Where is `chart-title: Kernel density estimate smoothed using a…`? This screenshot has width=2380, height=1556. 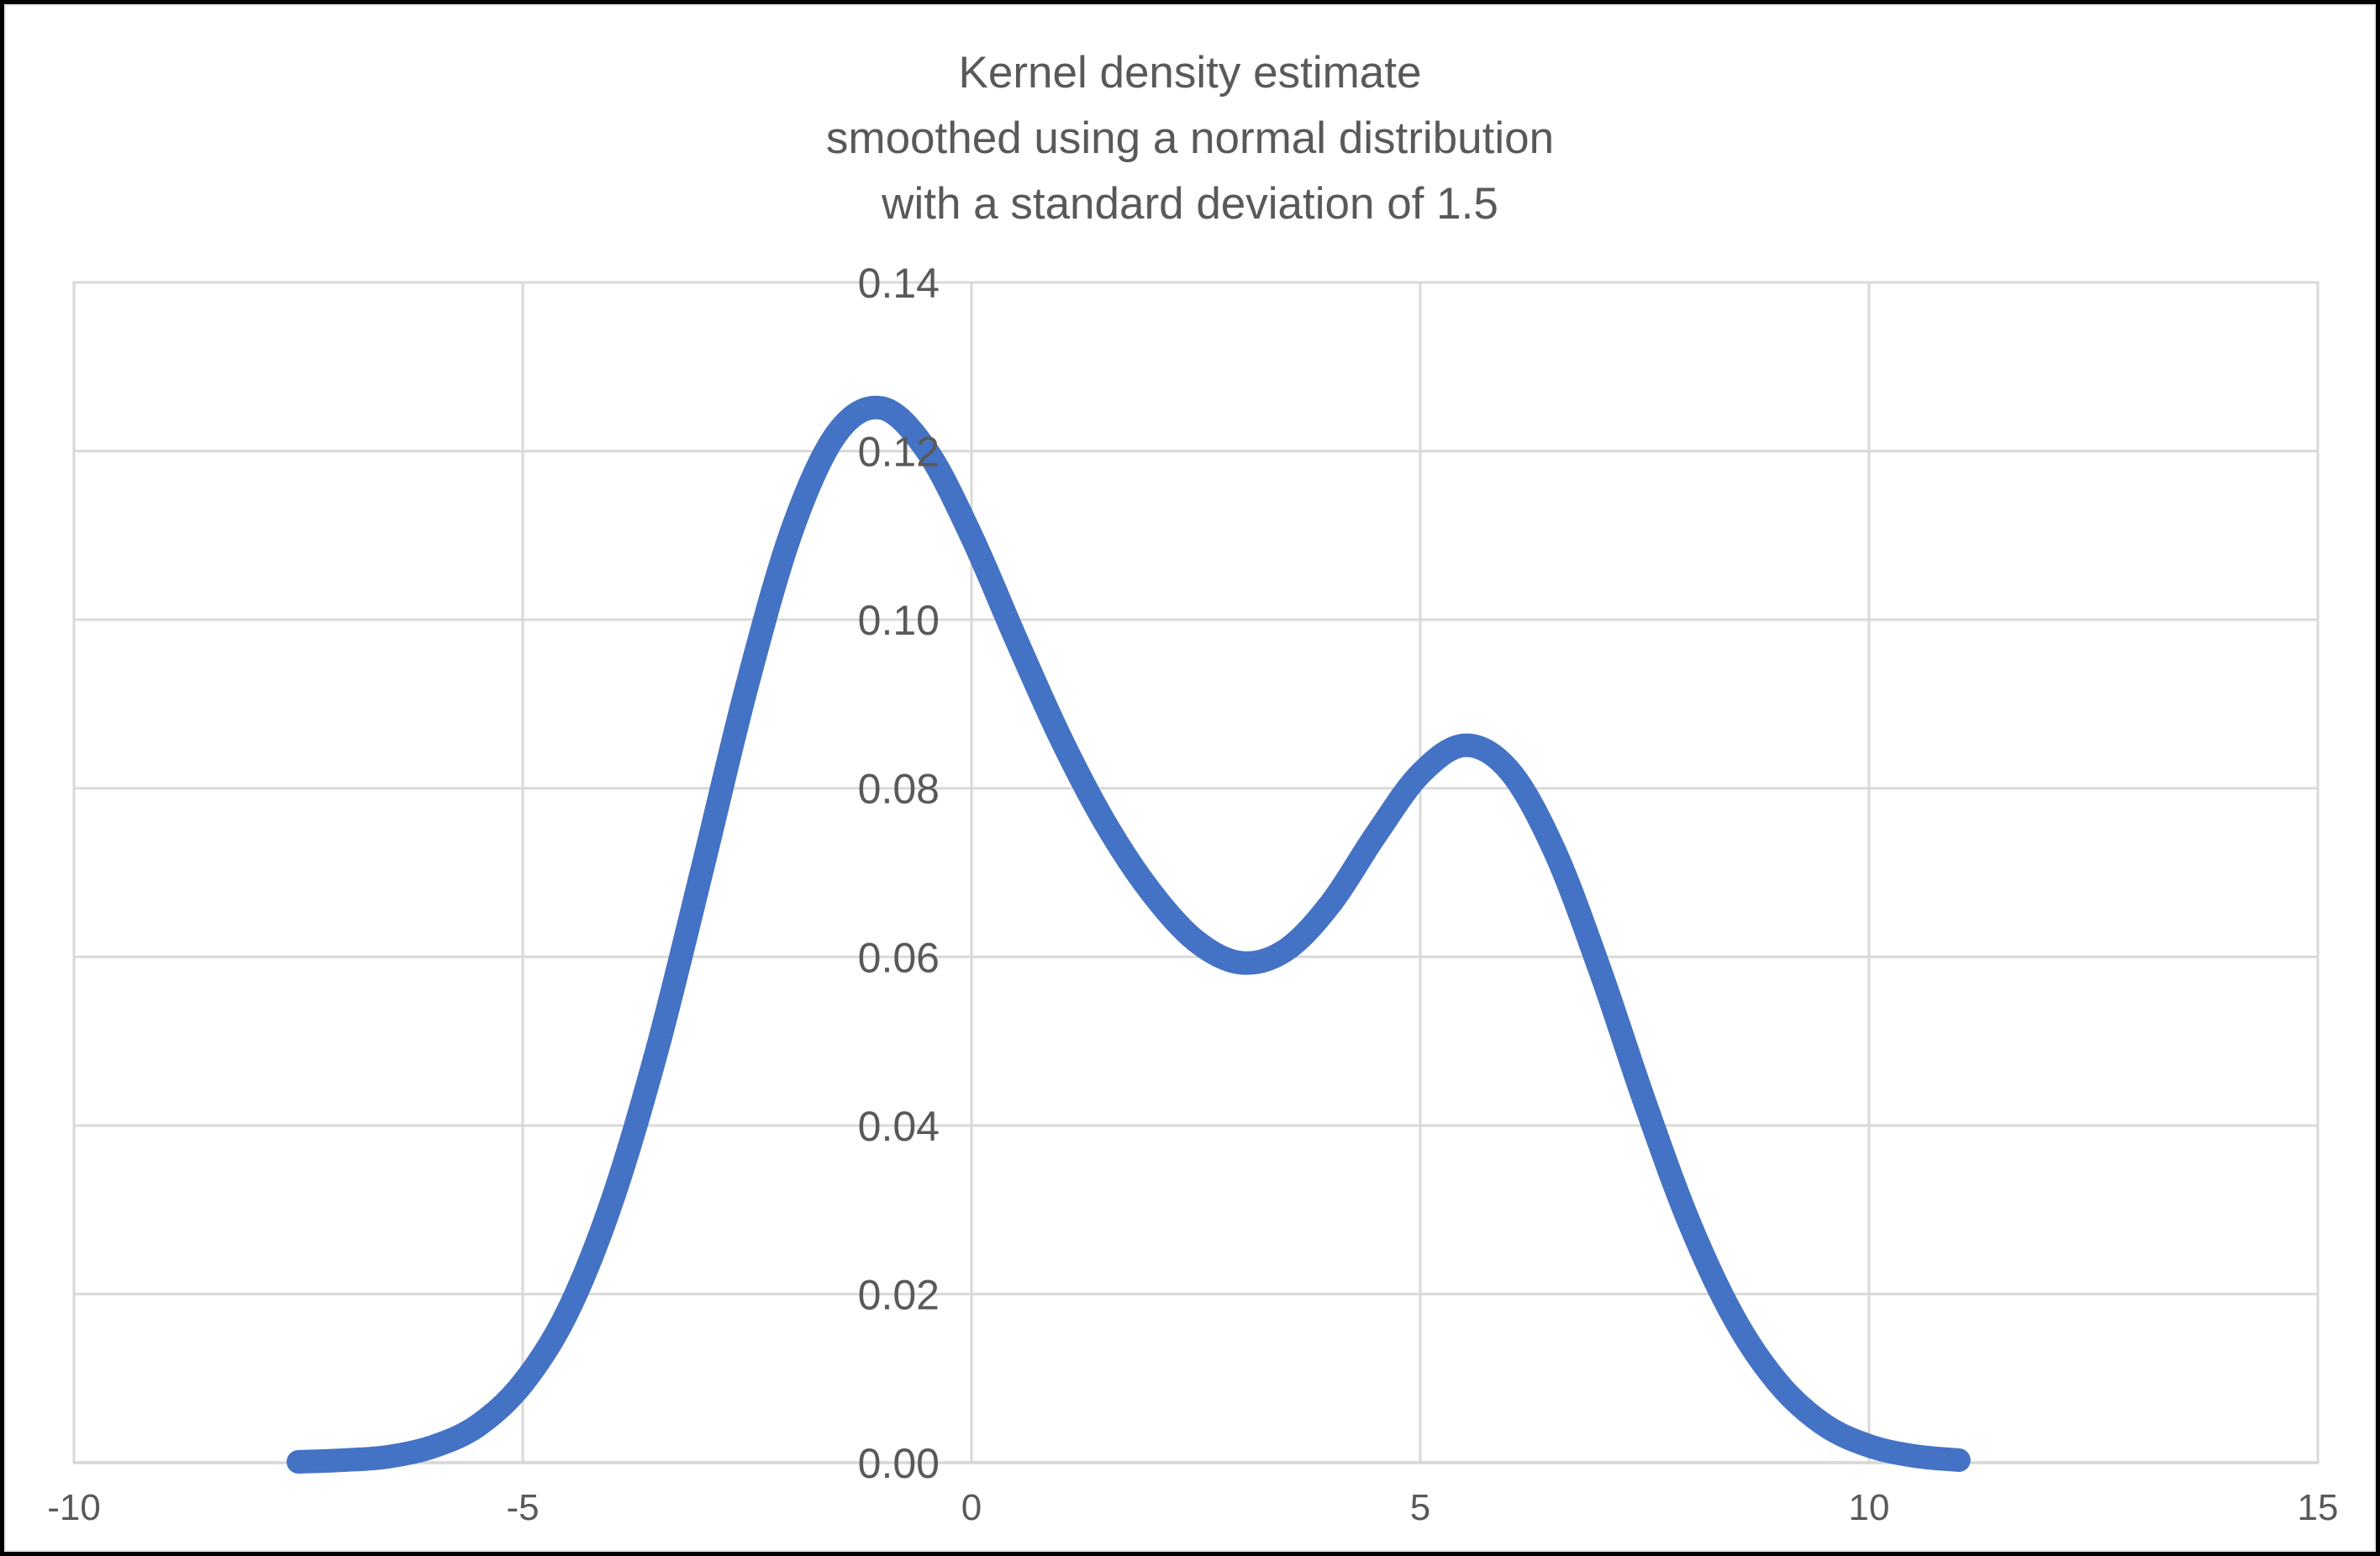
chart-title: Kernel density estimate smoothed using a… is located at coordinates (1190, 138).